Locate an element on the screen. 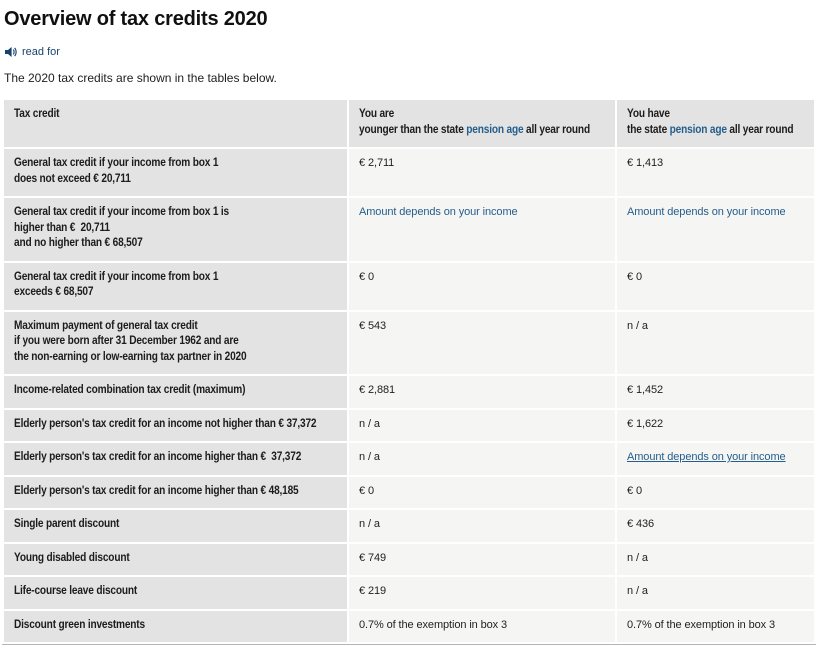 The width and height of the screenshot is (823, 645). row-label: Discount green investments is located at coordinates (175, 626).